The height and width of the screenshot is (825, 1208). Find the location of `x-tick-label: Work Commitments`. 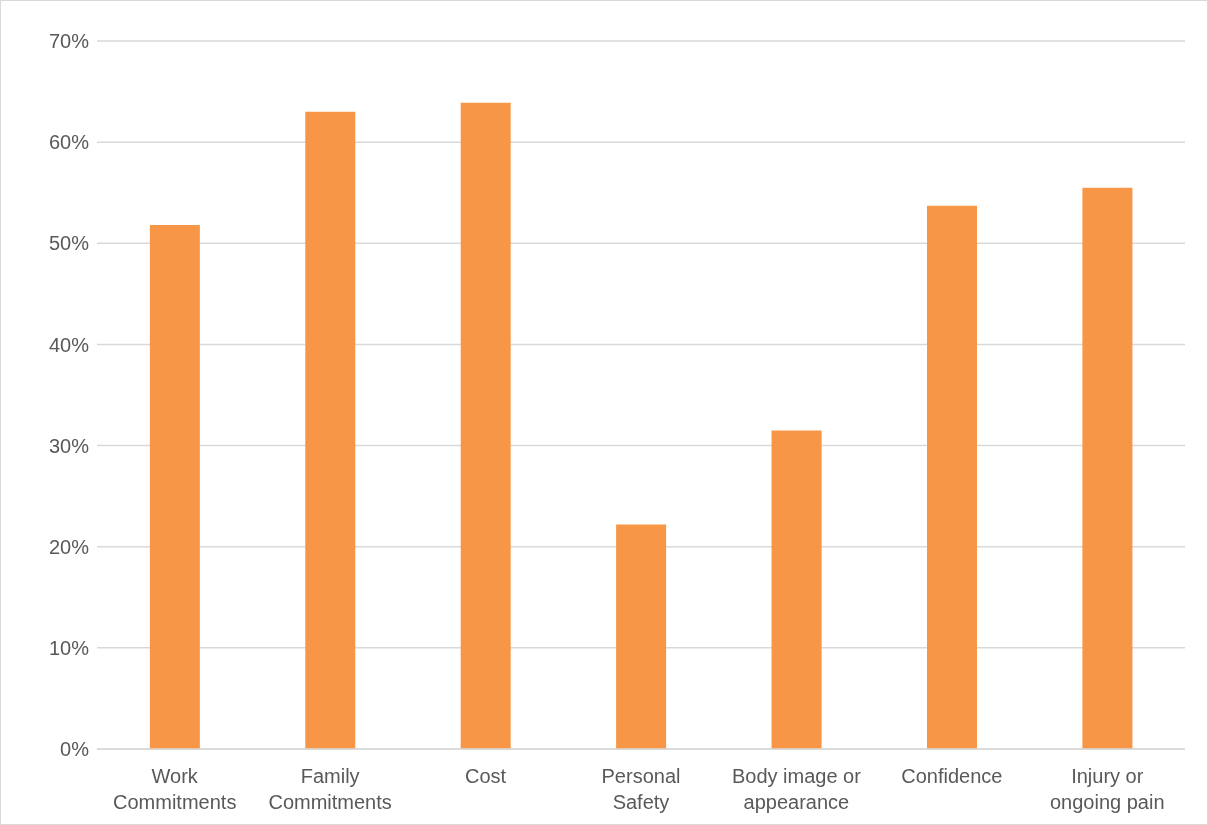

x-tick-label: Work Commitments is located at coordinates (175, 789).